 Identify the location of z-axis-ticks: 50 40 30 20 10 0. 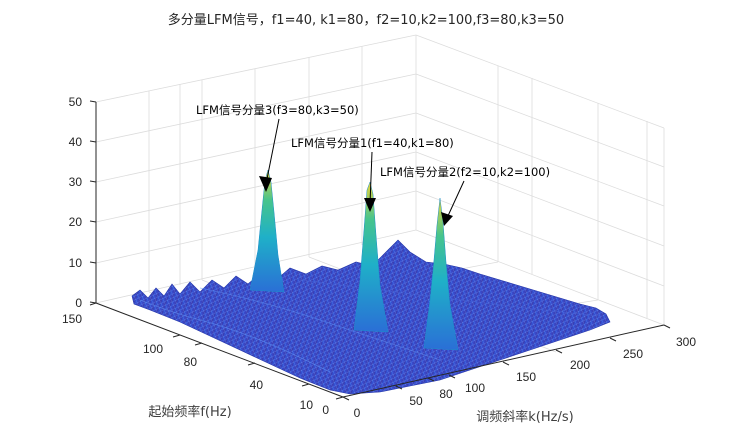
(83, 202).